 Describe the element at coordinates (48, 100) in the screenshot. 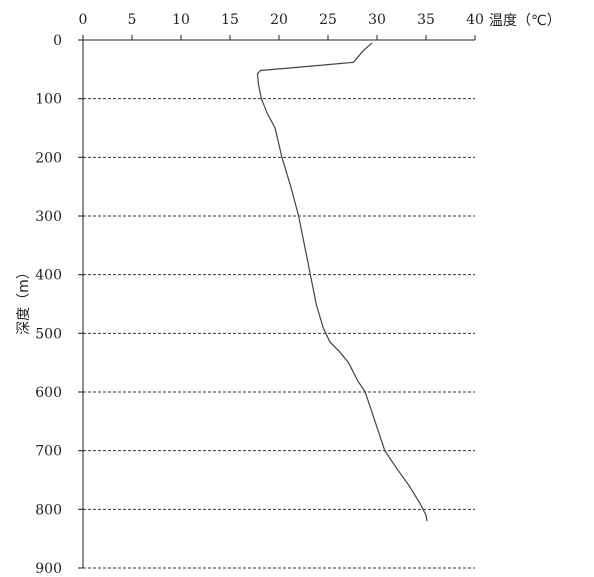

I see `y-tick-label-100: 100` at that location.